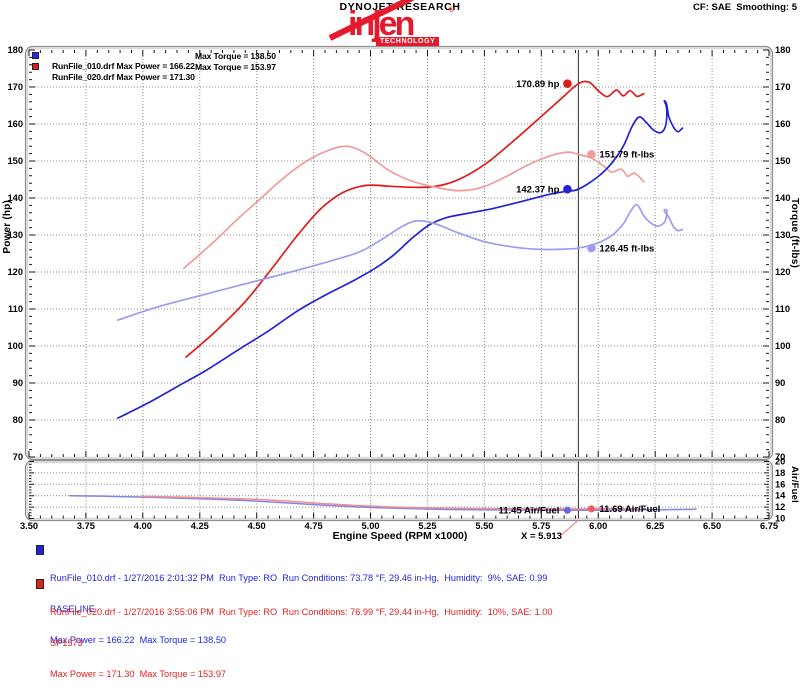 This screenshot has height=691, width=800. What do you see at coordinates (783, 235) in the screenshot?
I see `torque-tick-label: 130` at bounding box center [783, 235].